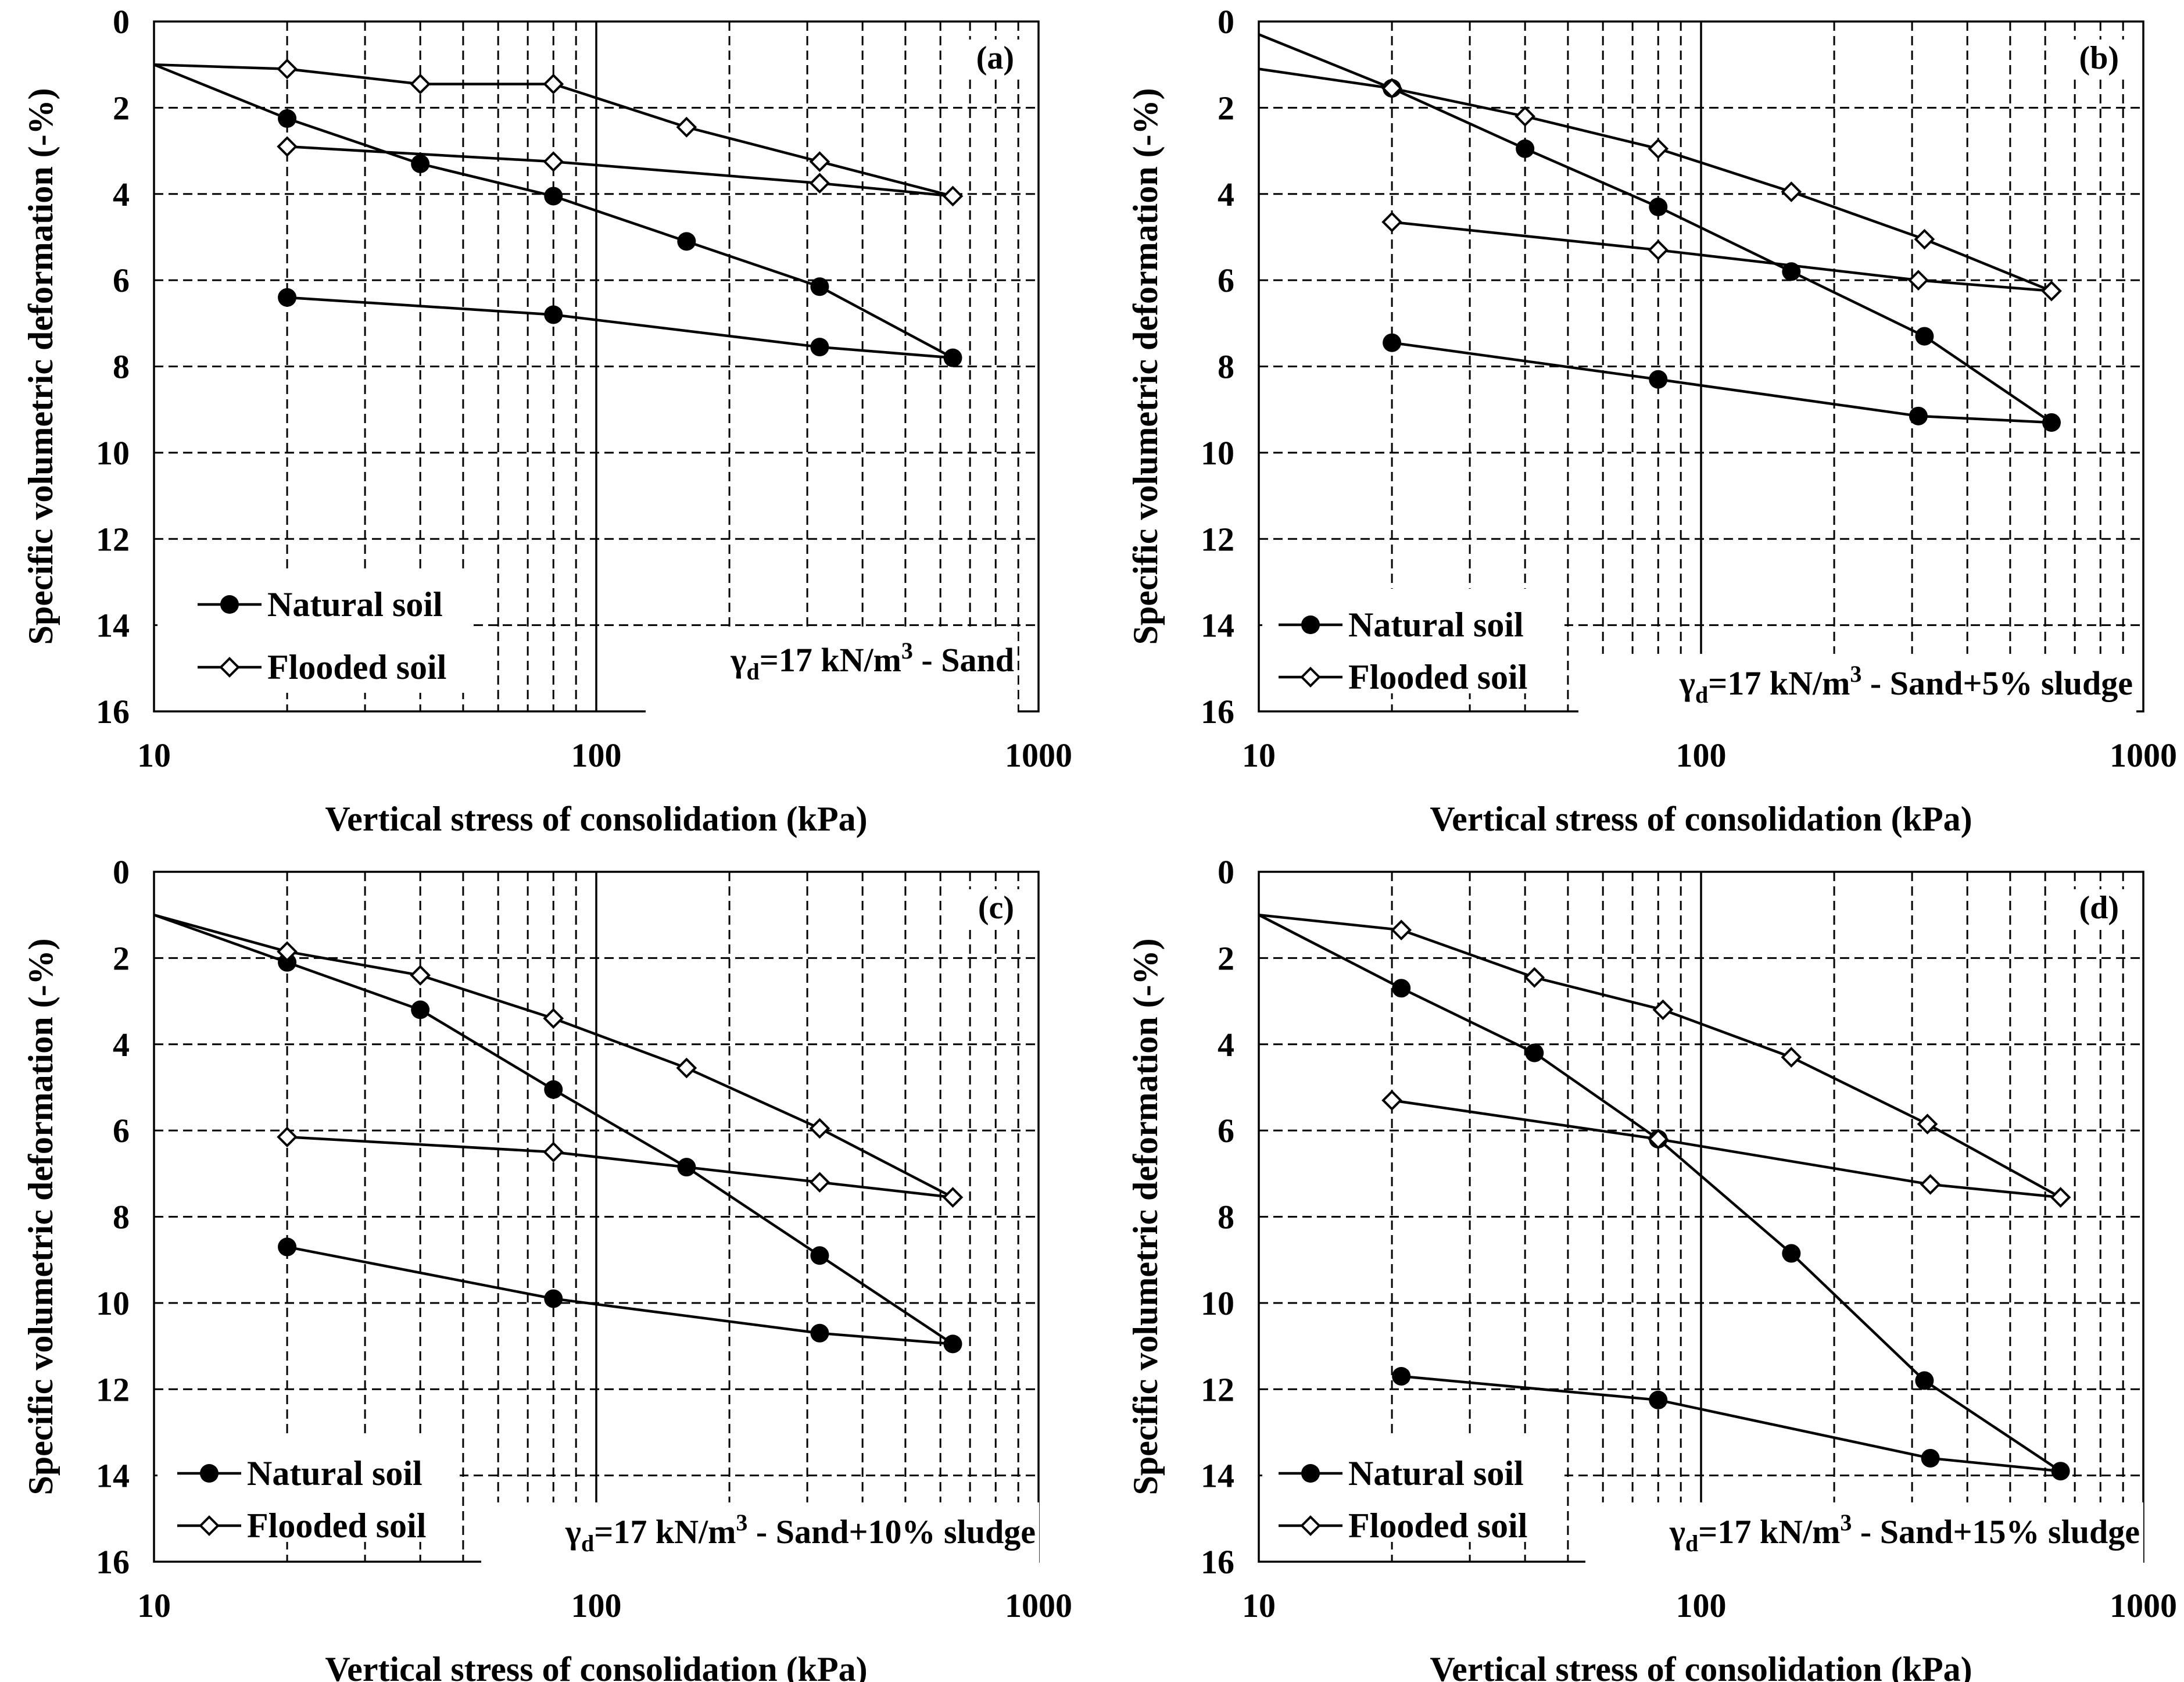 Image resolution: width=2184 pixels, height=1682 pixels. Describe the element at coordinates (996, 908) in the screenshot. I see `panel-label: (c)` at that location.